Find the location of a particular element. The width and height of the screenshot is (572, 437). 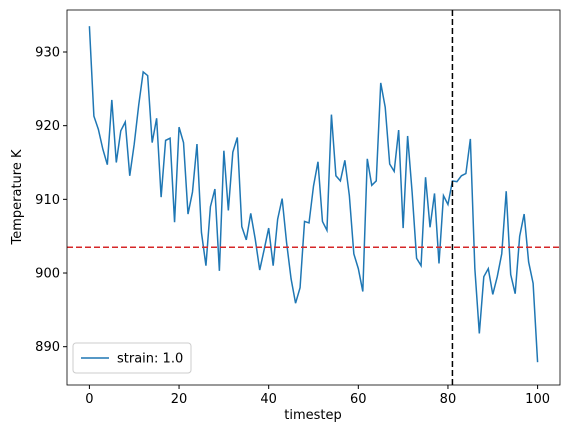

y-tick-label: 890 is located at coordinates (47, 347).